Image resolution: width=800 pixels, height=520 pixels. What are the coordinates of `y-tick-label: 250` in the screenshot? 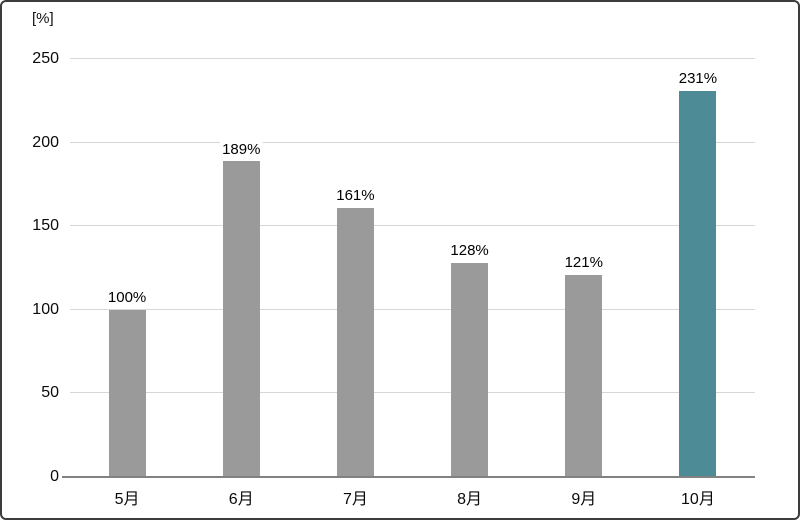 It's located at (45, 58).